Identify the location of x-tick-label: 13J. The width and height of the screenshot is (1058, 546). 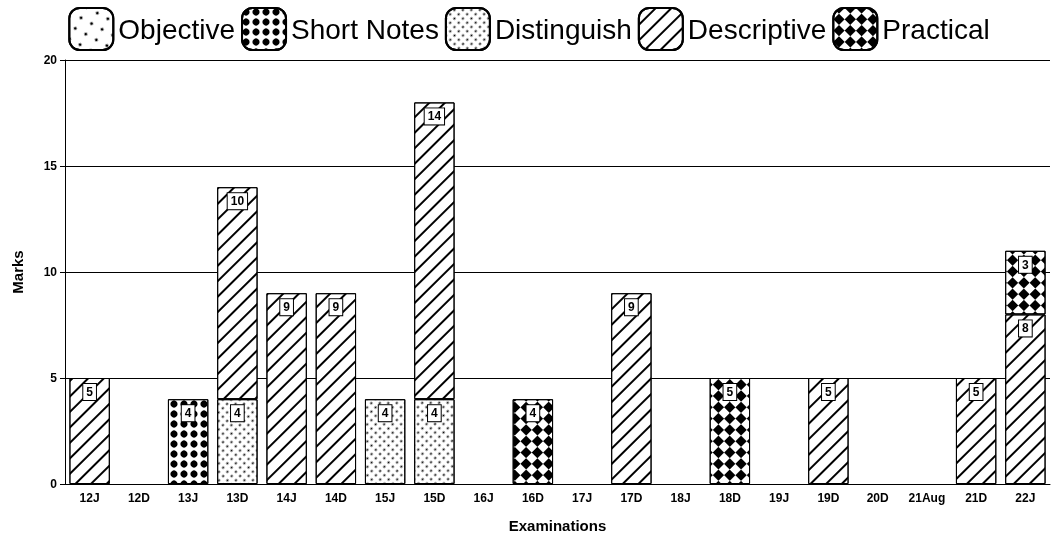
(188, 498).